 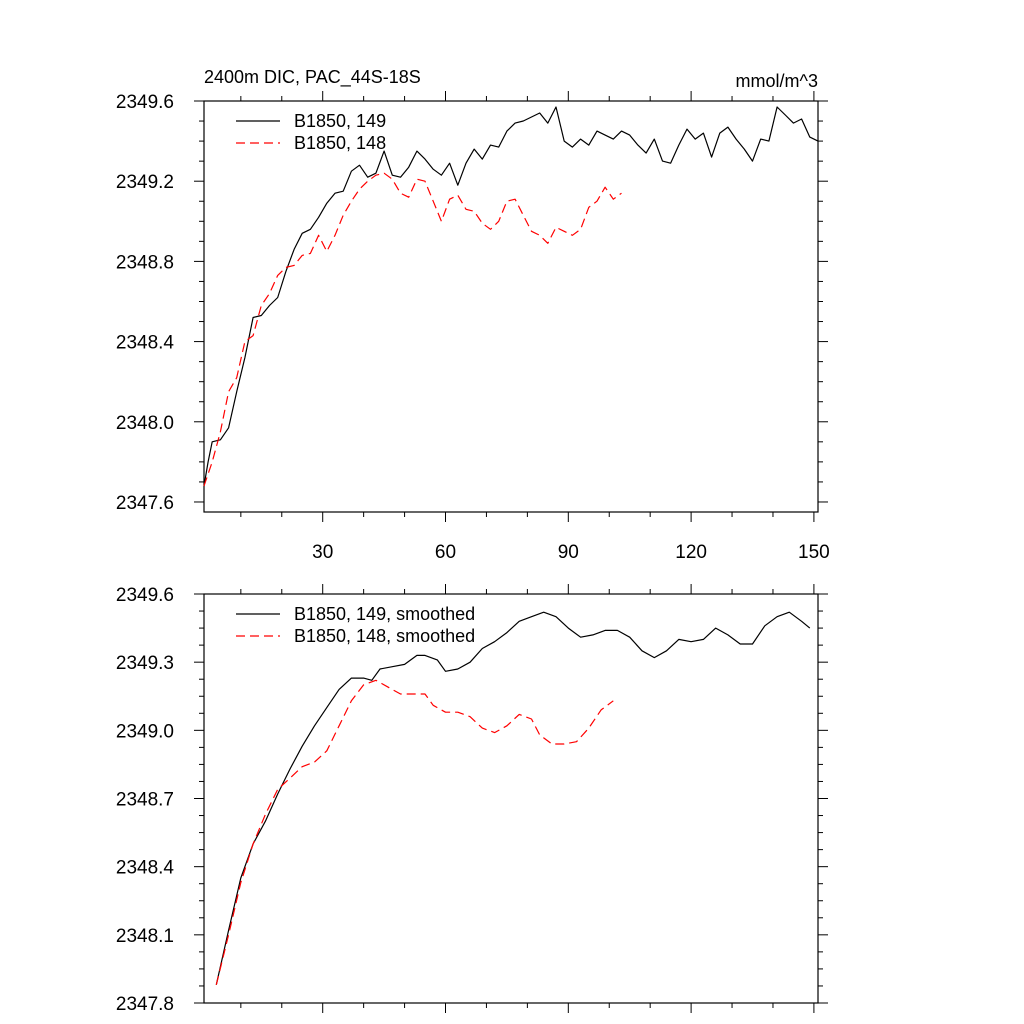 What do you see at coordinates (814, 552) in the screenshot?
I see `x-tick-label: 150` at bounding box center [814, 552].